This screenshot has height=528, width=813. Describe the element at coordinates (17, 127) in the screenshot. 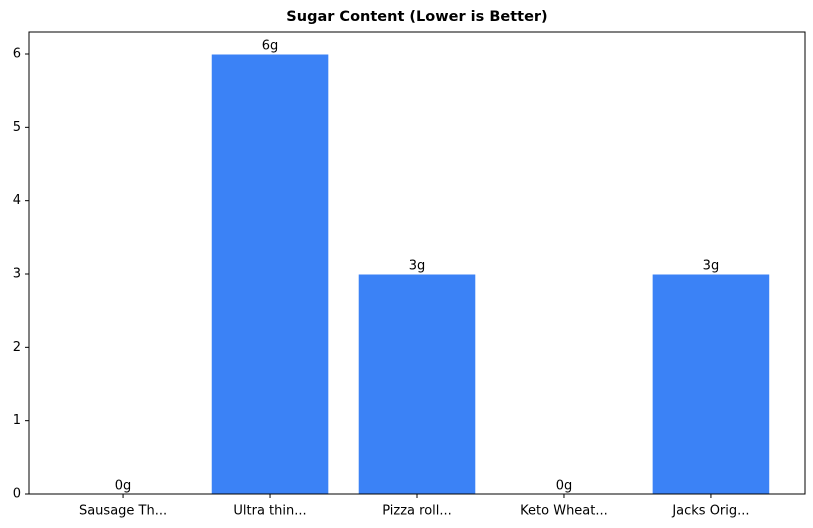

I see `y-tick-label: 5` at that location.